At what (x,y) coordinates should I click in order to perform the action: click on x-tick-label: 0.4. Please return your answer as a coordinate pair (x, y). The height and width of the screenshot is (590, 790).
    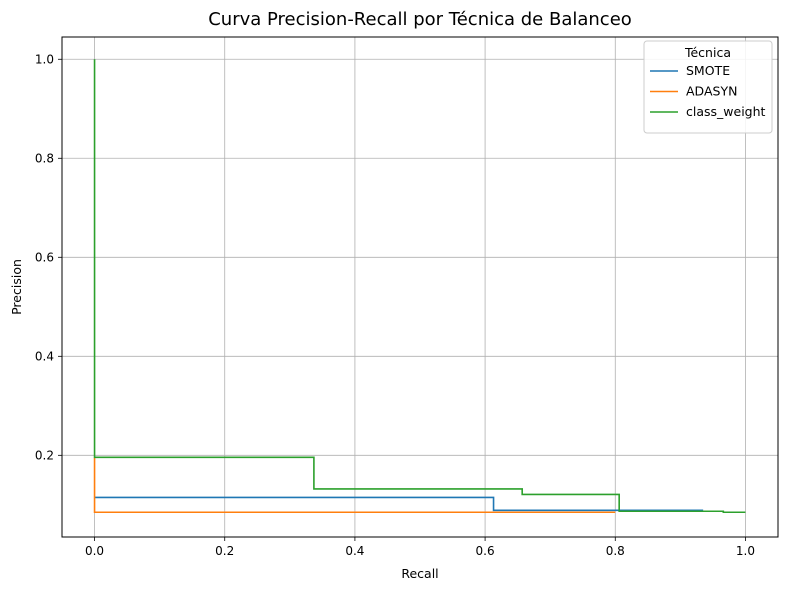
    Looking at the image, I should click on (354, 551).